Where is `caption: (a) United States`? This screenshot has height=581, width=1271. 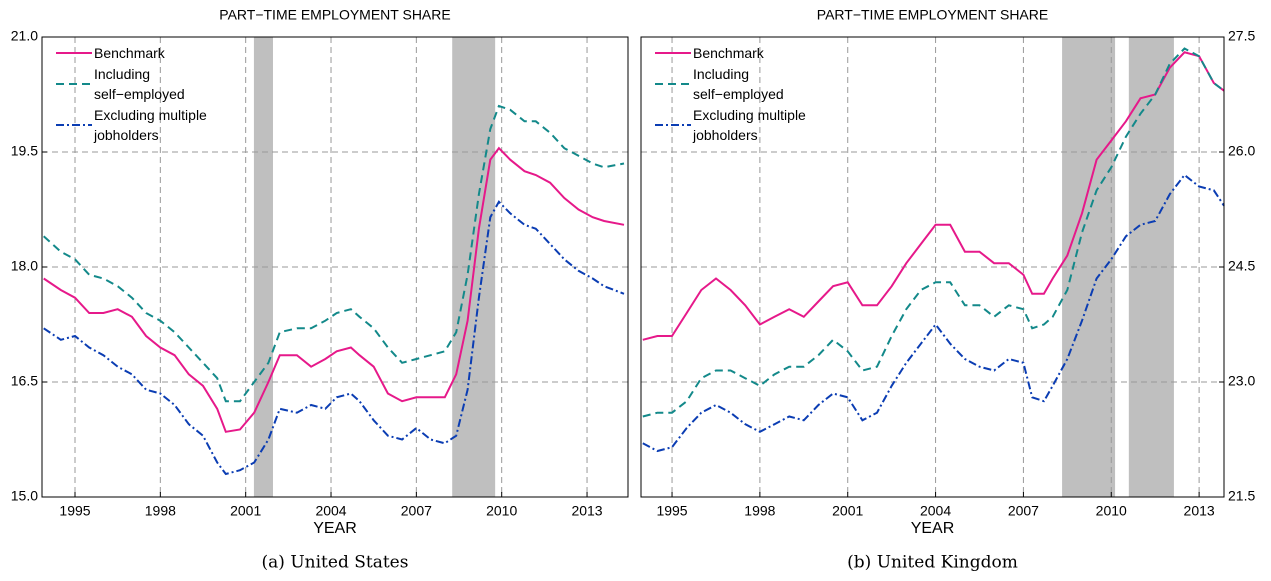 caption: (a) United States is located at coordinates (335, 563).